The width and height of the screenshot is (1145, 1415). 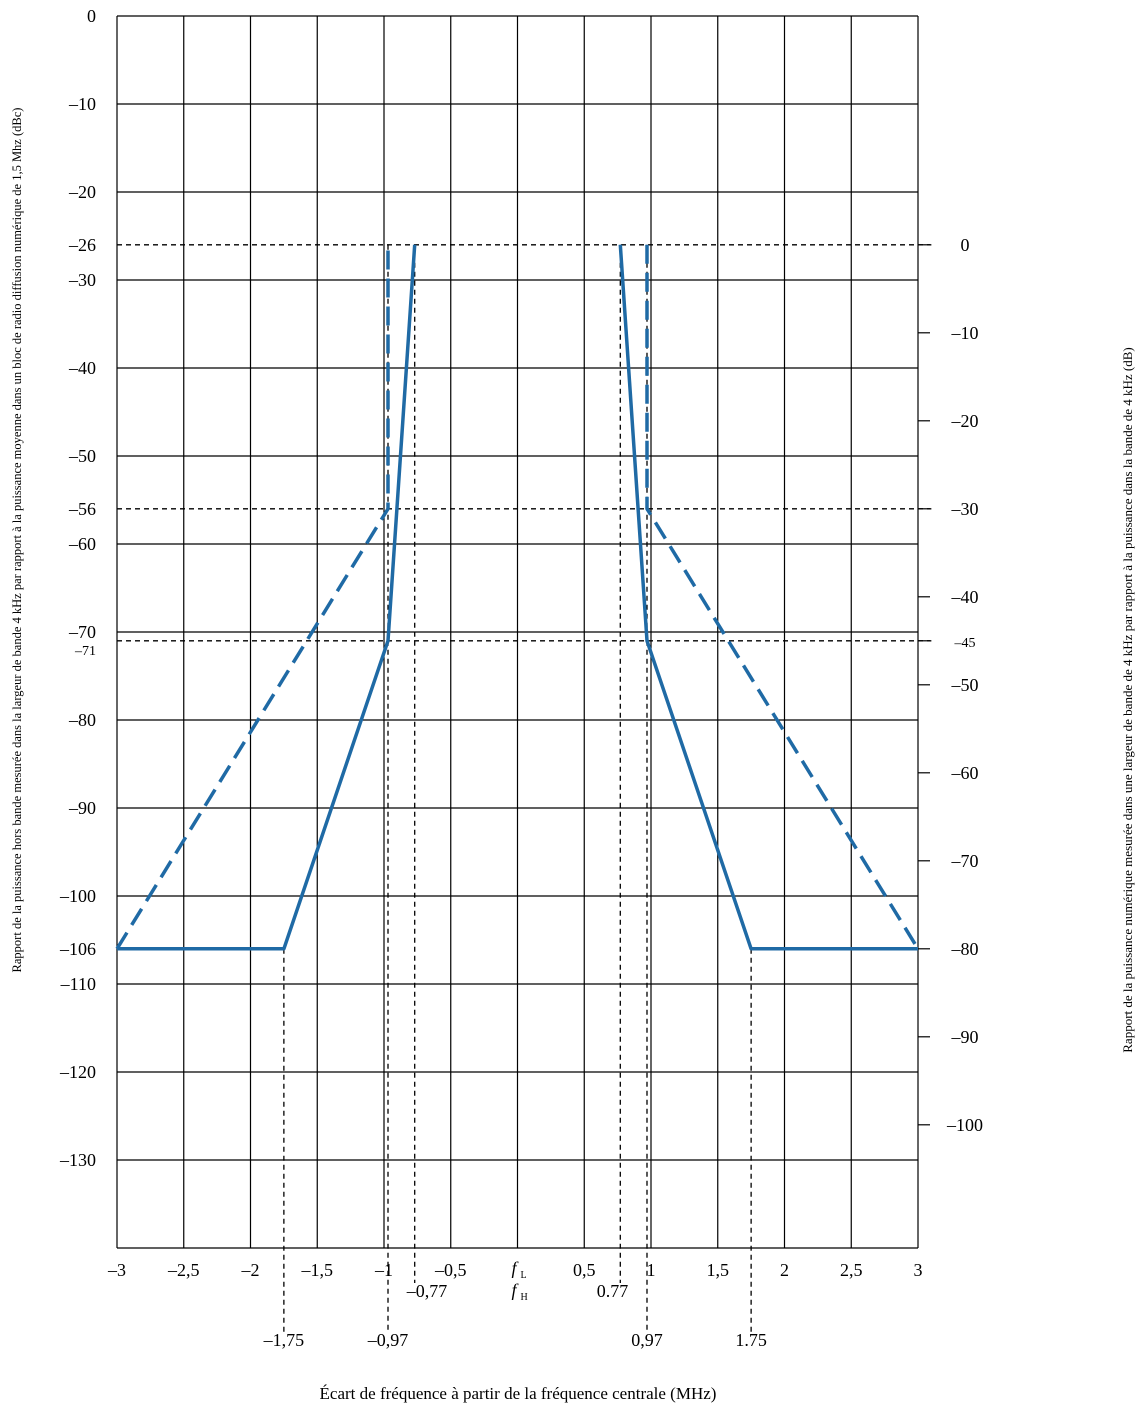 What do you see at coordinates (82, 632) in the screenshot?
I see `y-tick-label-left: –70` at bounding box center [82, 632].